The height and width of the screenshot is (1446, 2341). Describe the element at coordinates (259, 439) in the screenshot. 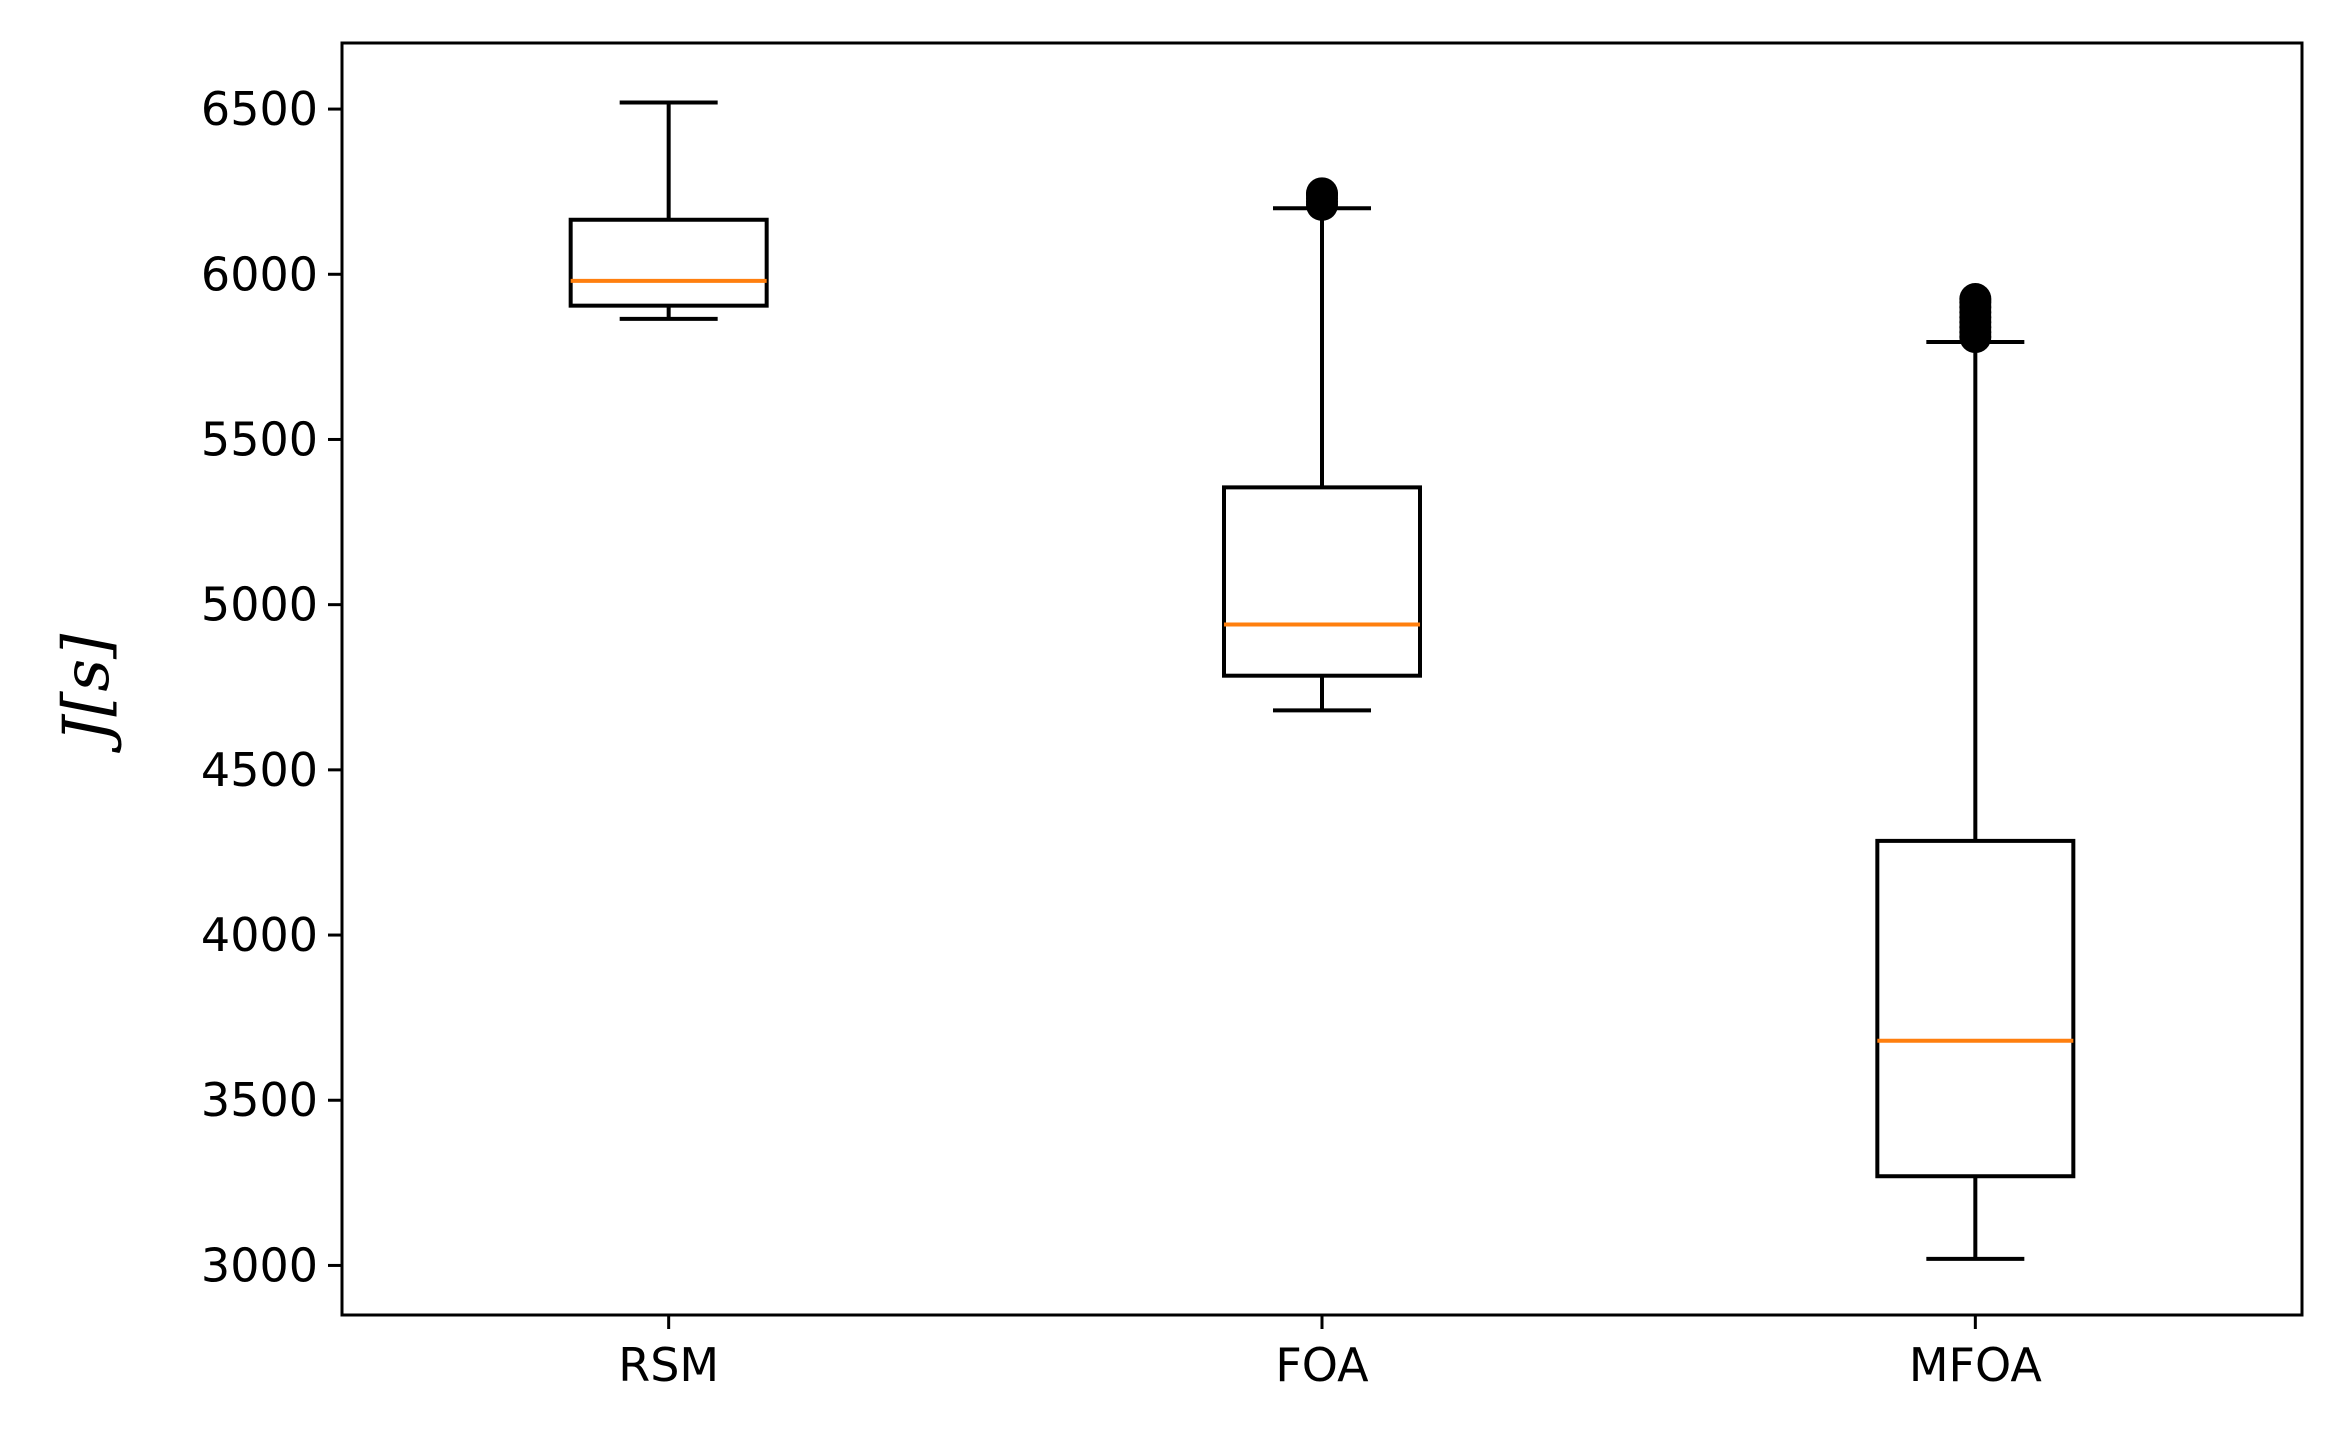

I see `y-tick-label: 5500` at that location.